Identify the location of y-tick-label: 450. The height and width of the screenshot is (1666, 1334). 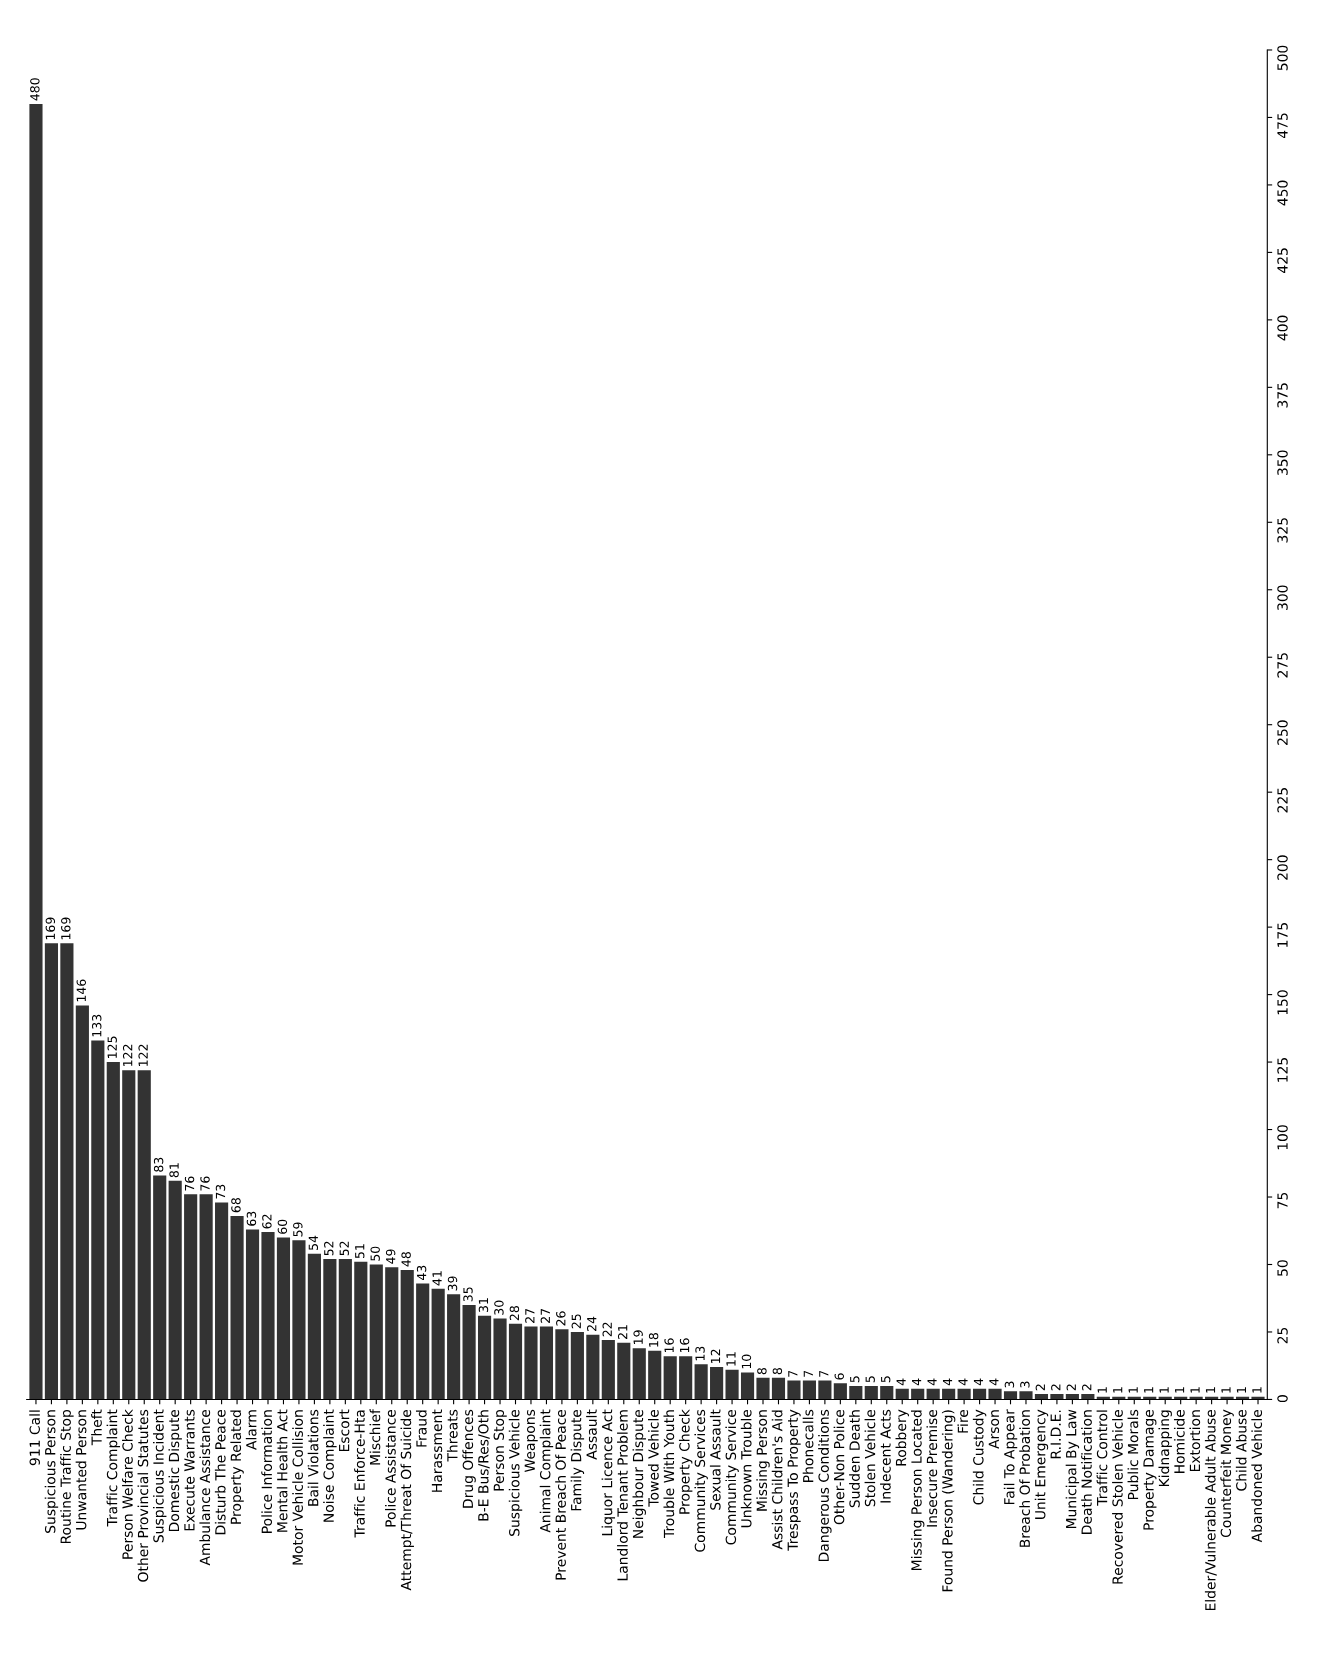
(1282, 193).